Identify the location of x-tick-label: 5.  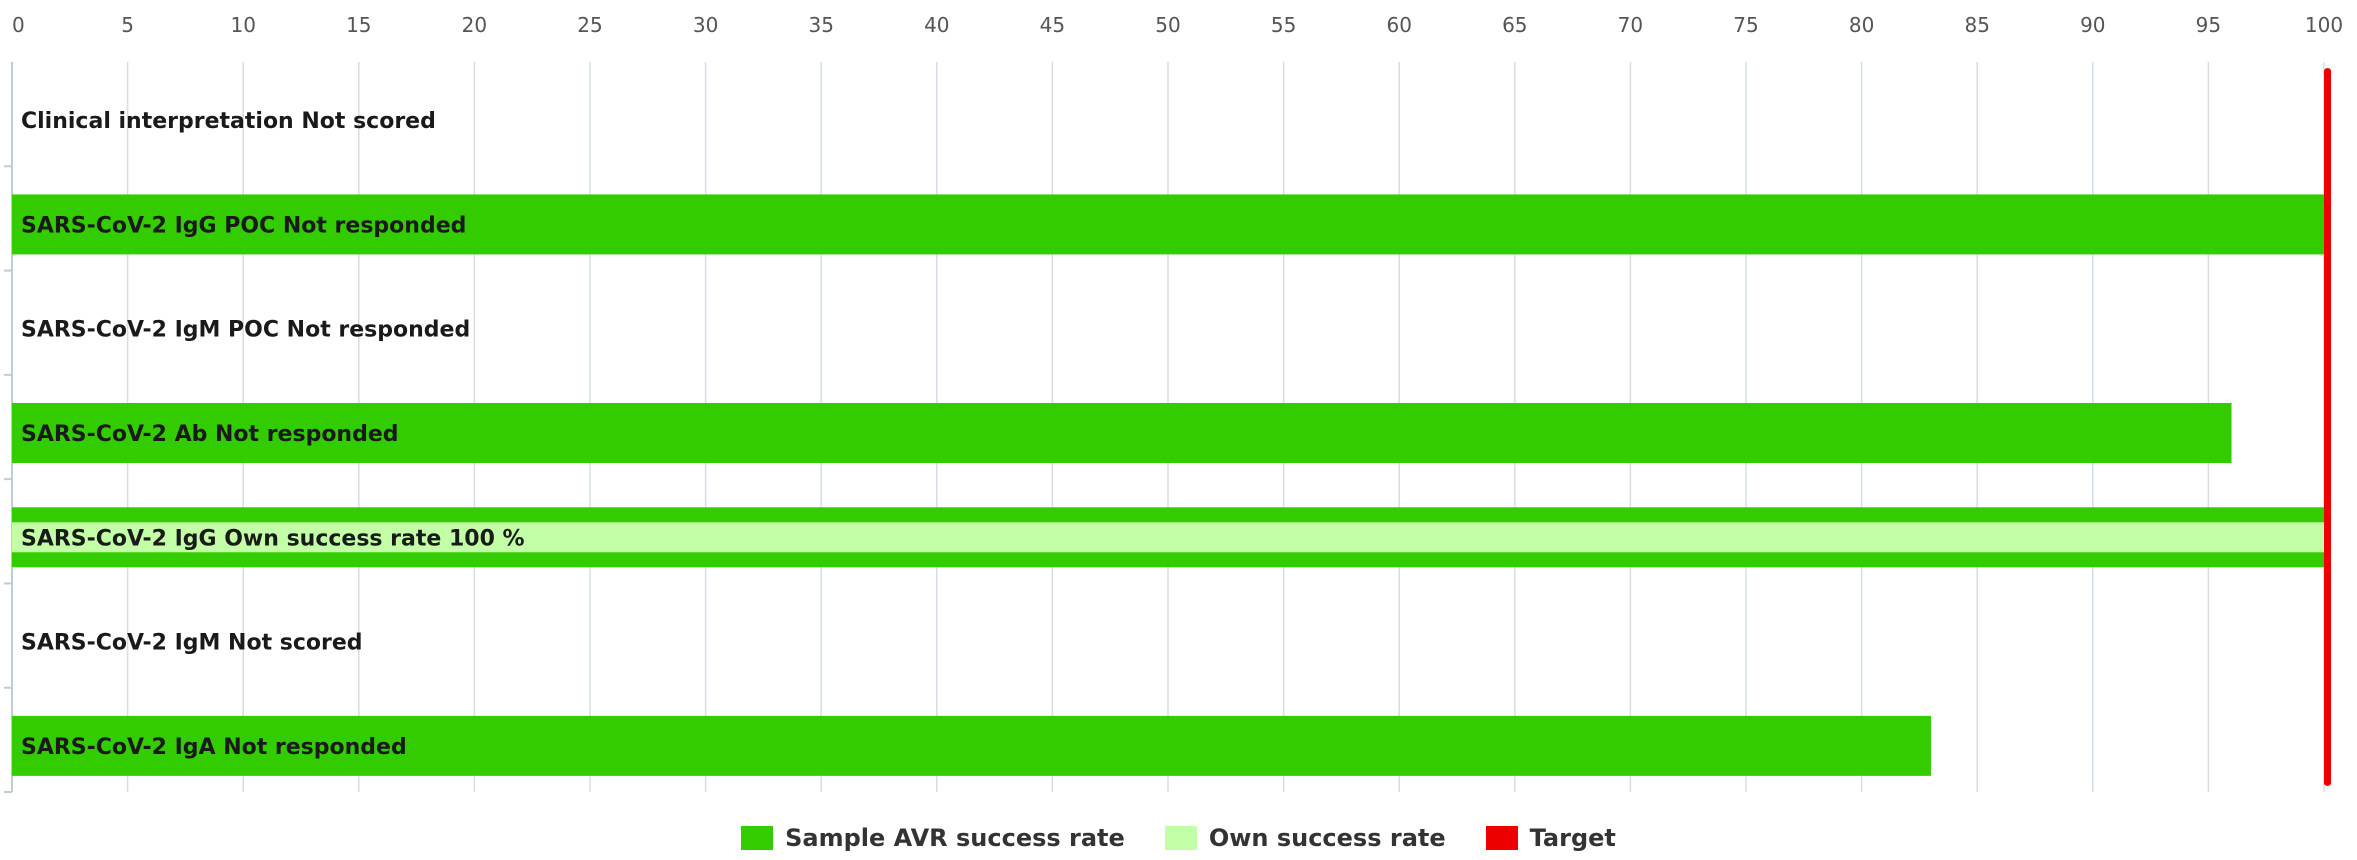
(127, 25).